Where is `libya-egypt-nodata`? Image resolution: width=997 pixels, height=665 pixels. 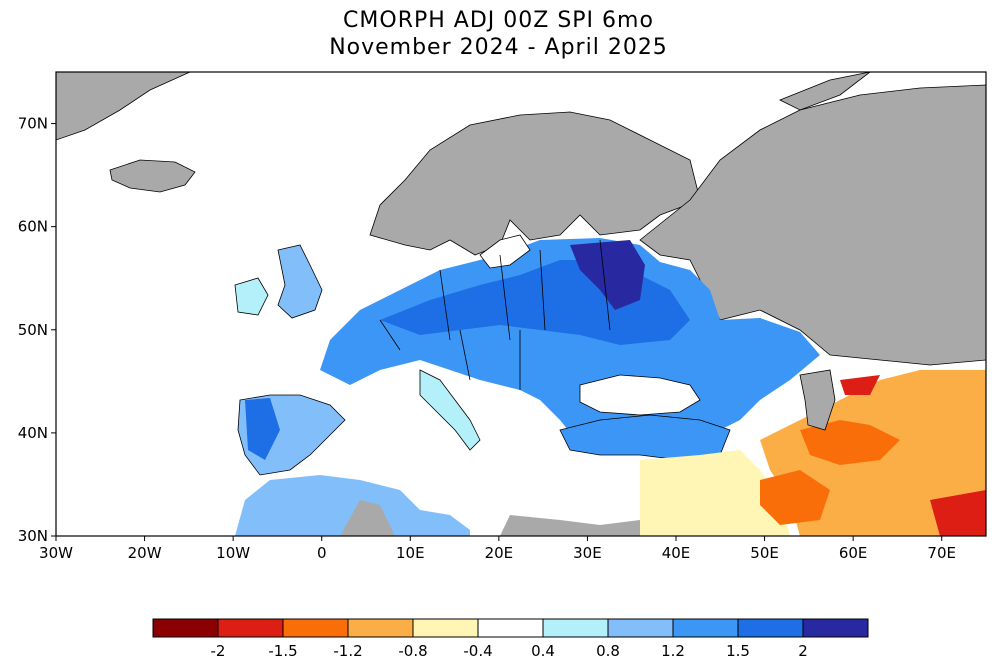
libya-egypt-nodata is located at coordinates (580, 525).